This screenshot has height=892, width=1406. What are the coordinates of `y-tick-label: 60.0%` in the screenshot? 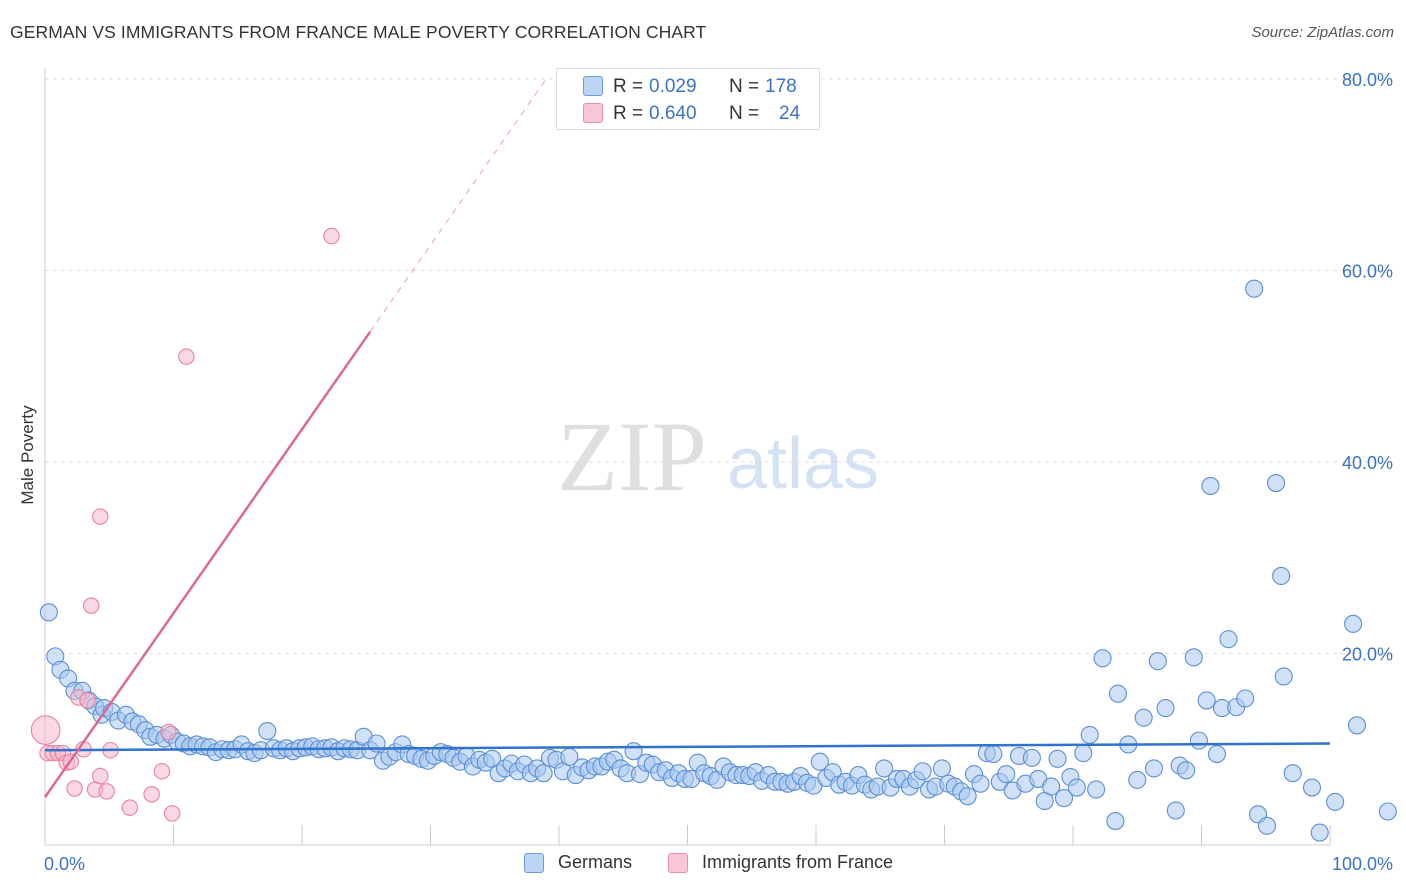 It's located at (1367, 272).